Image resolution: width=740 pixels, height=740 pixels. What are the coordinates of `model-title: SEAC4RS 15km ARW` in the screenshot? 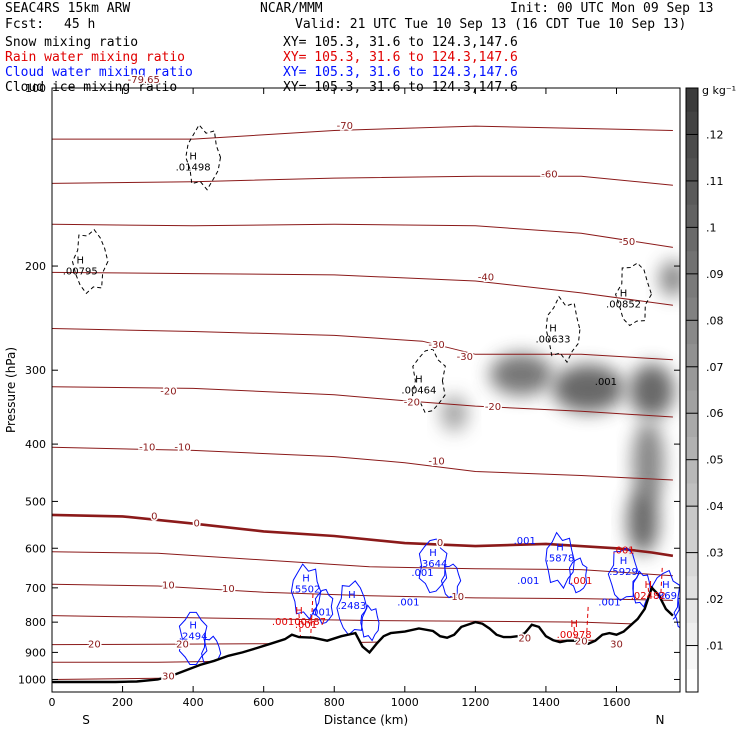 It's located at (68, 8).